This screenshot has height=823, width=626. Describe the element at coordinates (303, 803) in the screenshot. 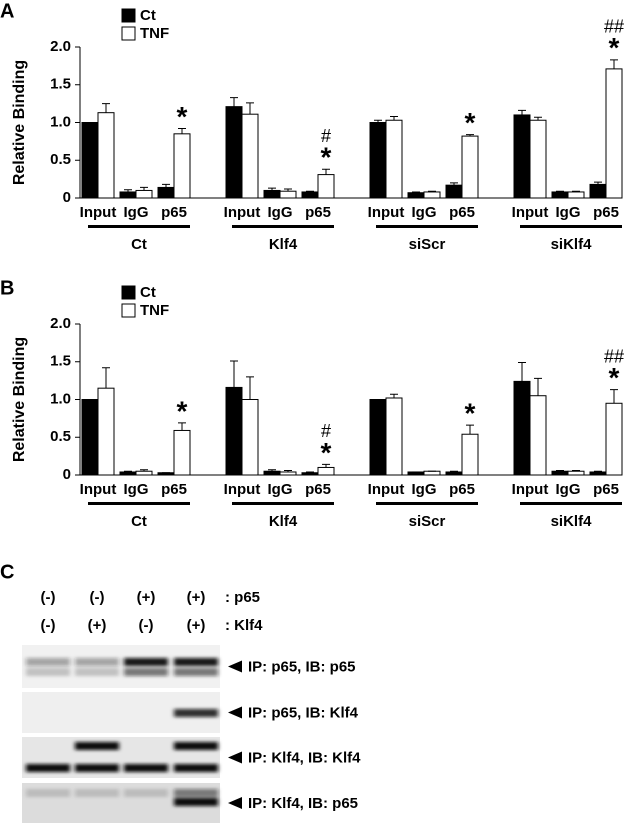

I see `row-label: IP: Klf4, IB: p65` at that location.